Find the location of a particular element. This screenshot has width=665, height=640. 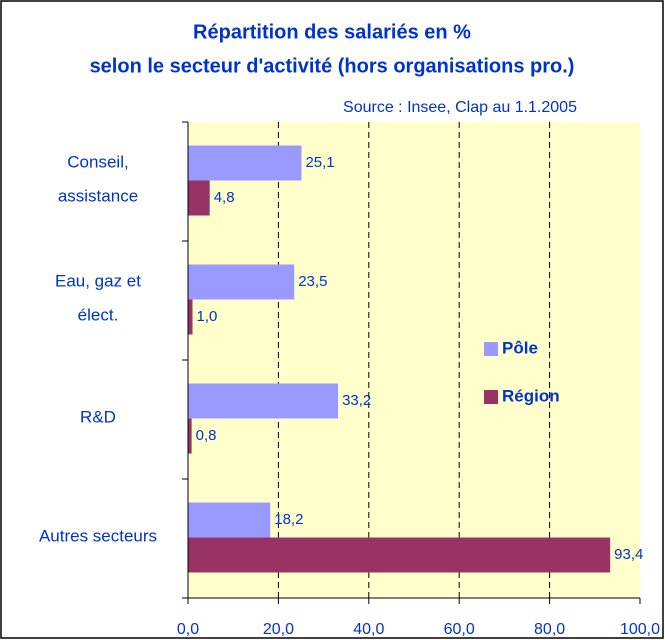

chart-title: Répartition des salariés en % is located at coordinates (332, 32).